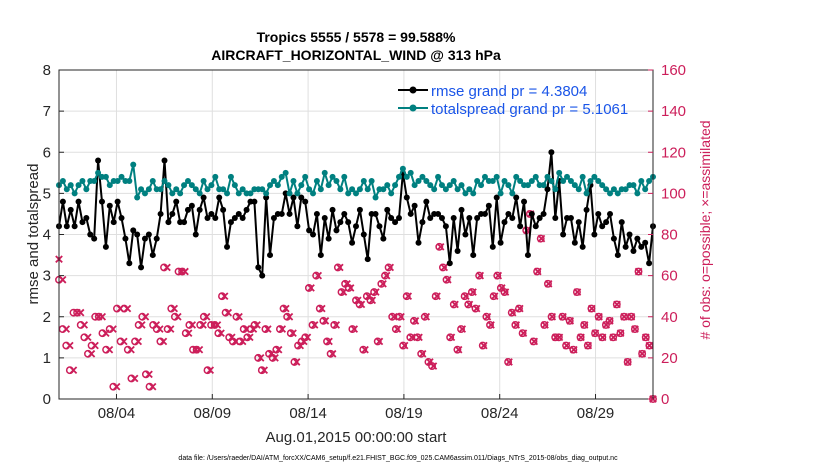 The height and width of the screenshot is (470, 830). I want to click on x-tick-label: 08/14, so click(308, 413).